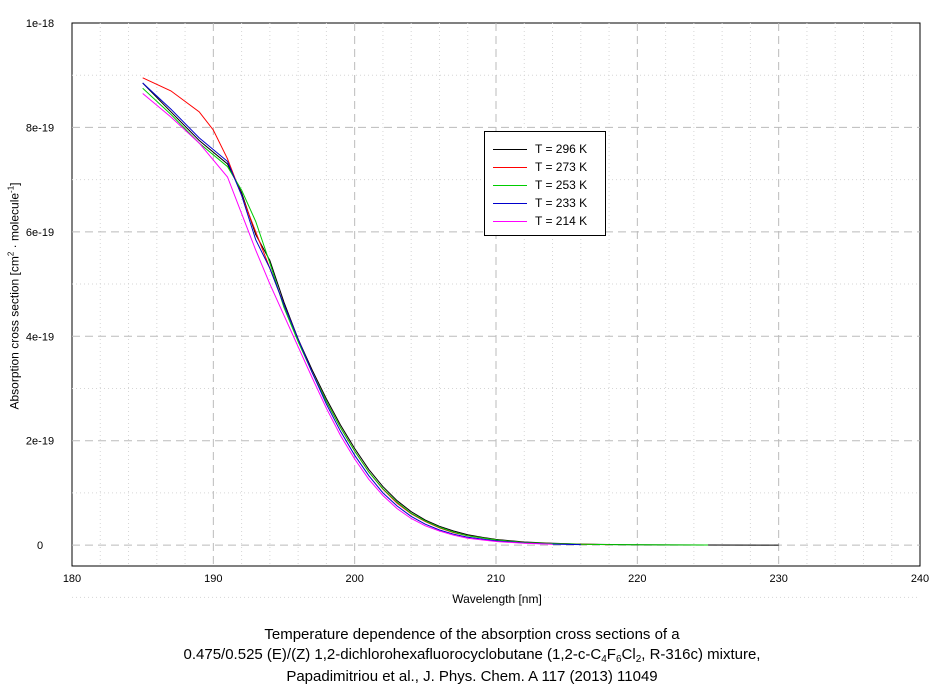  What do you see at coordinates (561, 221) in the screenshot?
I see `legend-label: T = 214 K` at bounding box center [561, 221].